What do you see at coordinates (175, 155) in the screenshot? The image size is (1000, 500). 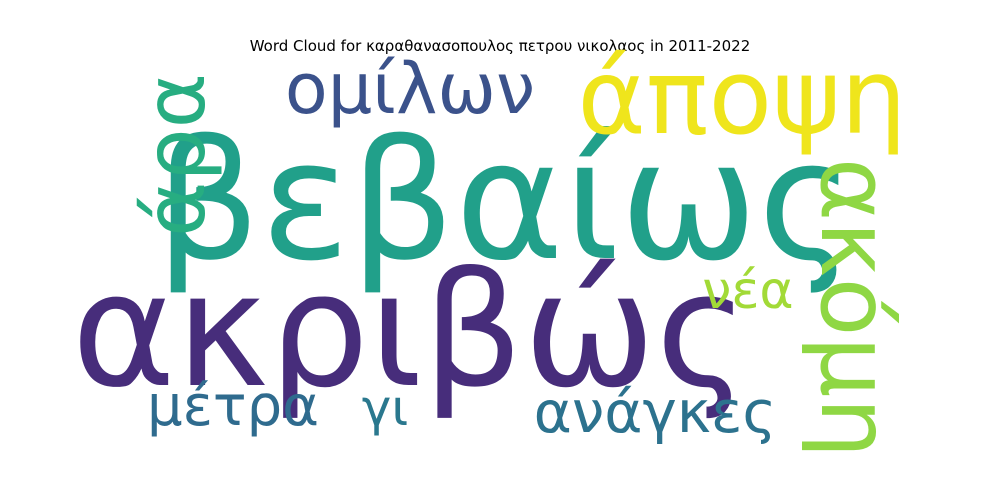 I see `word-5: άρα` at bounding box center [175, 155].